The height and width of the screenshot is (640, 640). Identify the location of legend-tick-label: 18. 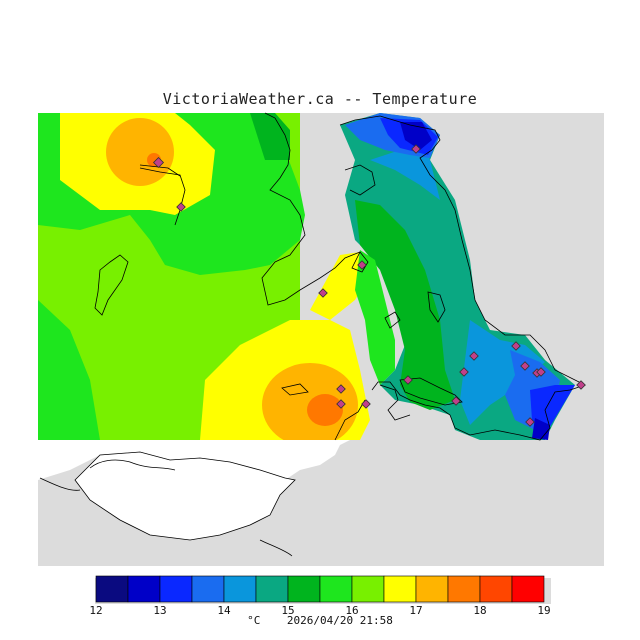
(479, 610).